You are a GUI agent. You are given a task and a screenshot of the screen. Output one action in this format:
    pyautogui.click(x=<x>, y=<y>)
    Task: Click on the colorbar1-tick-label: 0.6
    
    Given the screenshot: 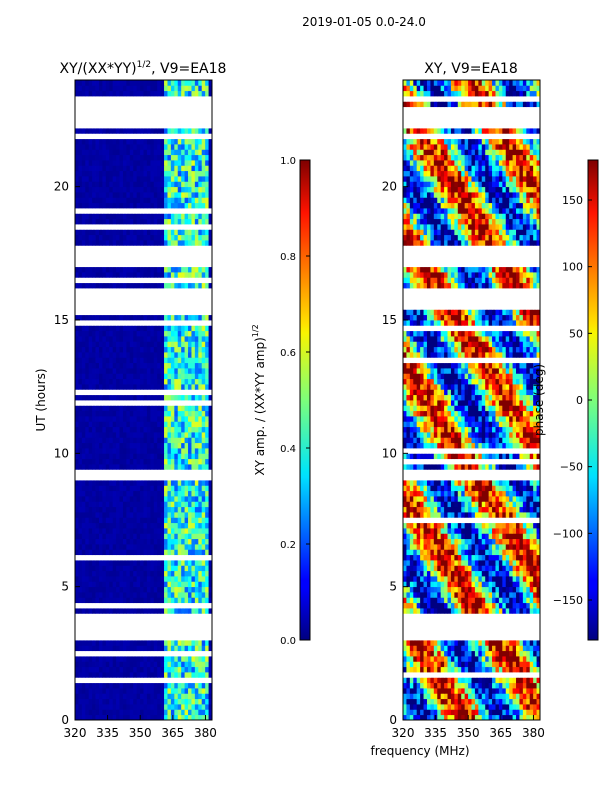 What is the action you would take?
    pyautogui.click(x=288, y=353)
    